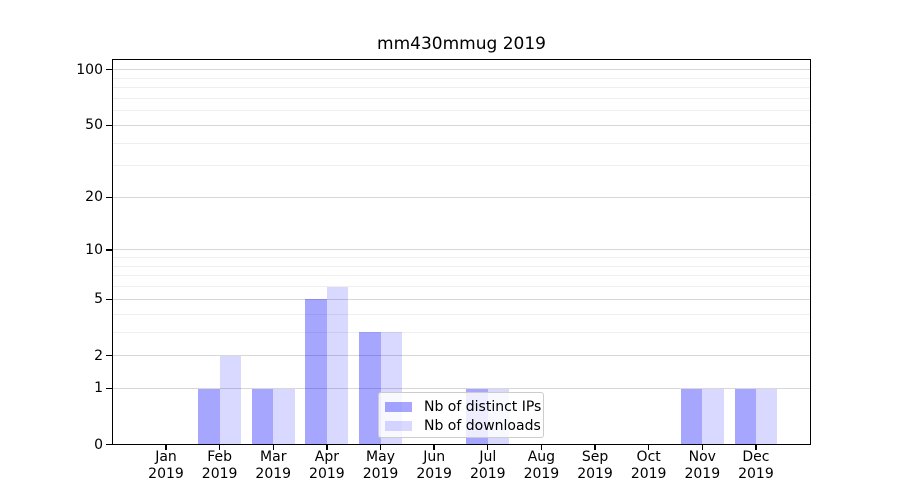 This screenshot has width=900, height=500. I want to click on y-tick-label-5: 5, so click(98, 299).